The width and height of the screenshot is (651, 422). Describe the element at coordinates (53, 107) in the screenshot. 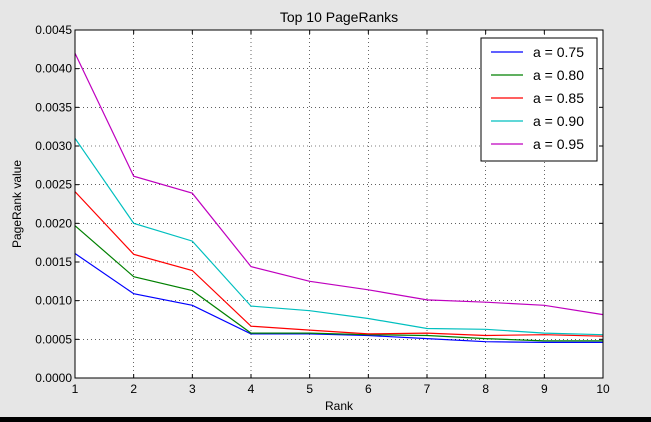

I see `y-tick-label: 0.0035` at that location.